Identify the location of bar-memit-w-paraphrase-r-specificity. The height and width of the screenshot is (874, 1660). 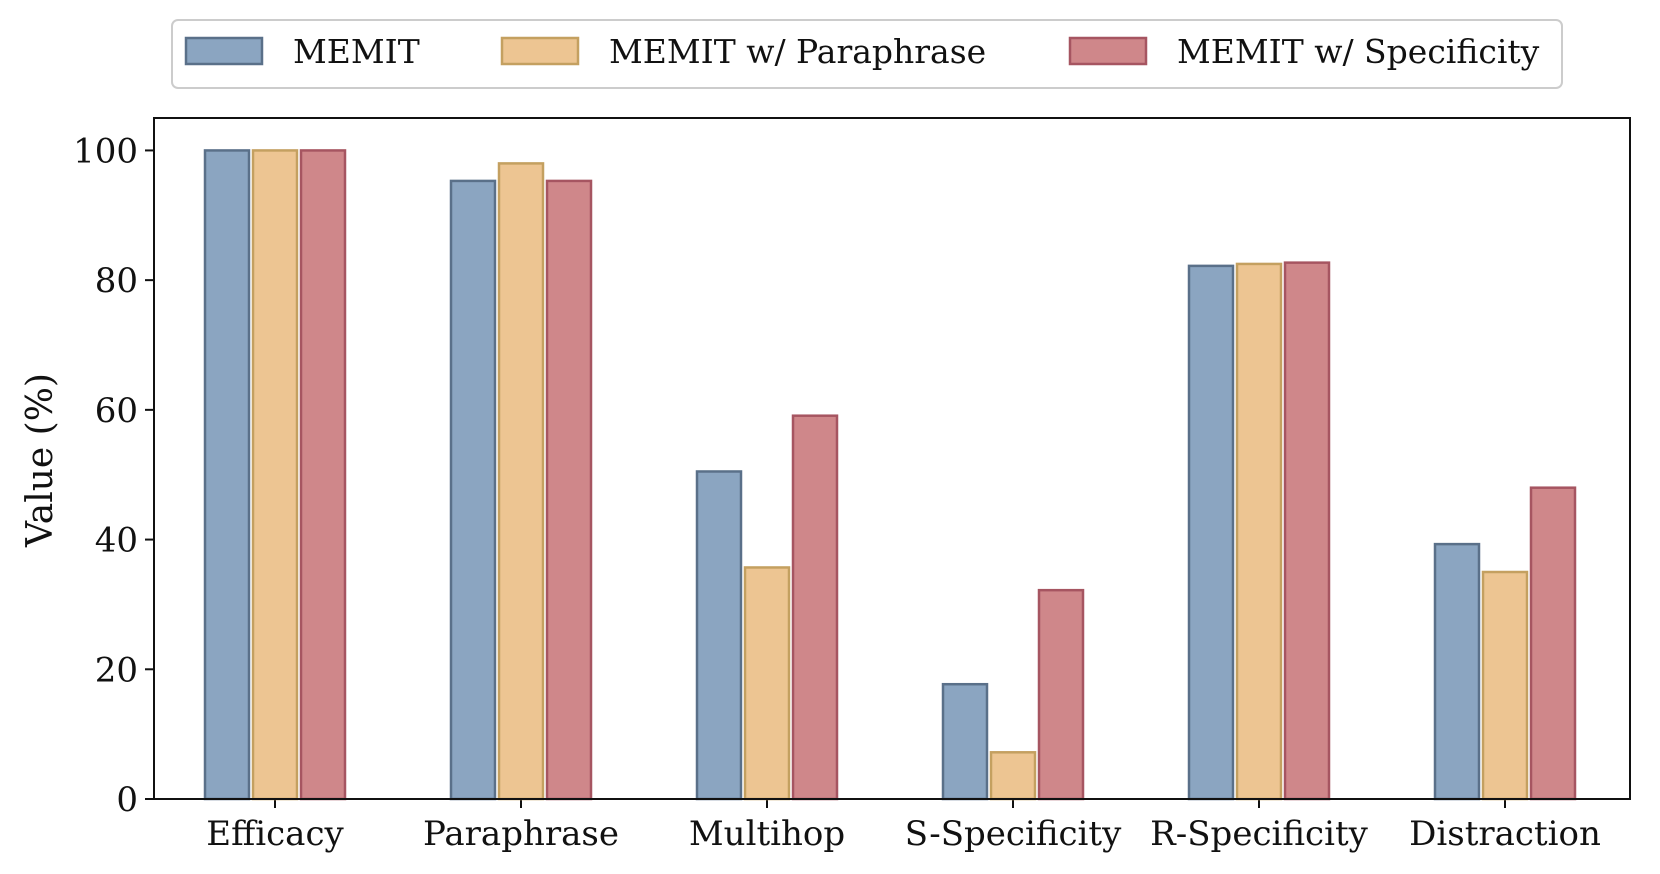
(1259, 531).